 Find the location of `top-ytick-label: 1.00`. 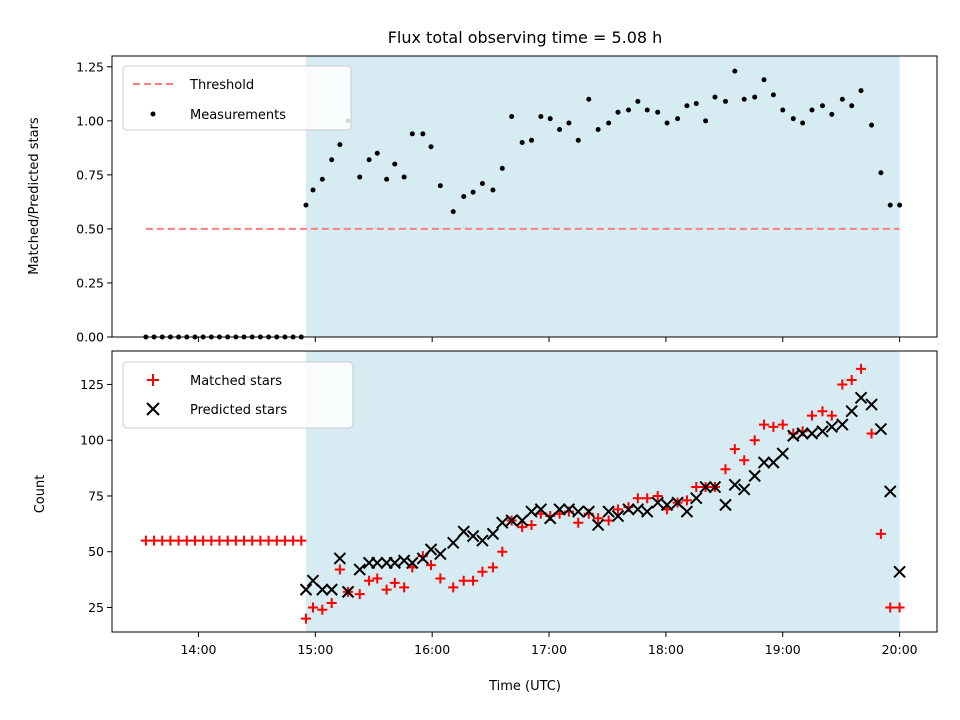

top-ytick-label: 1.00 is located at coordinates (90, 120).